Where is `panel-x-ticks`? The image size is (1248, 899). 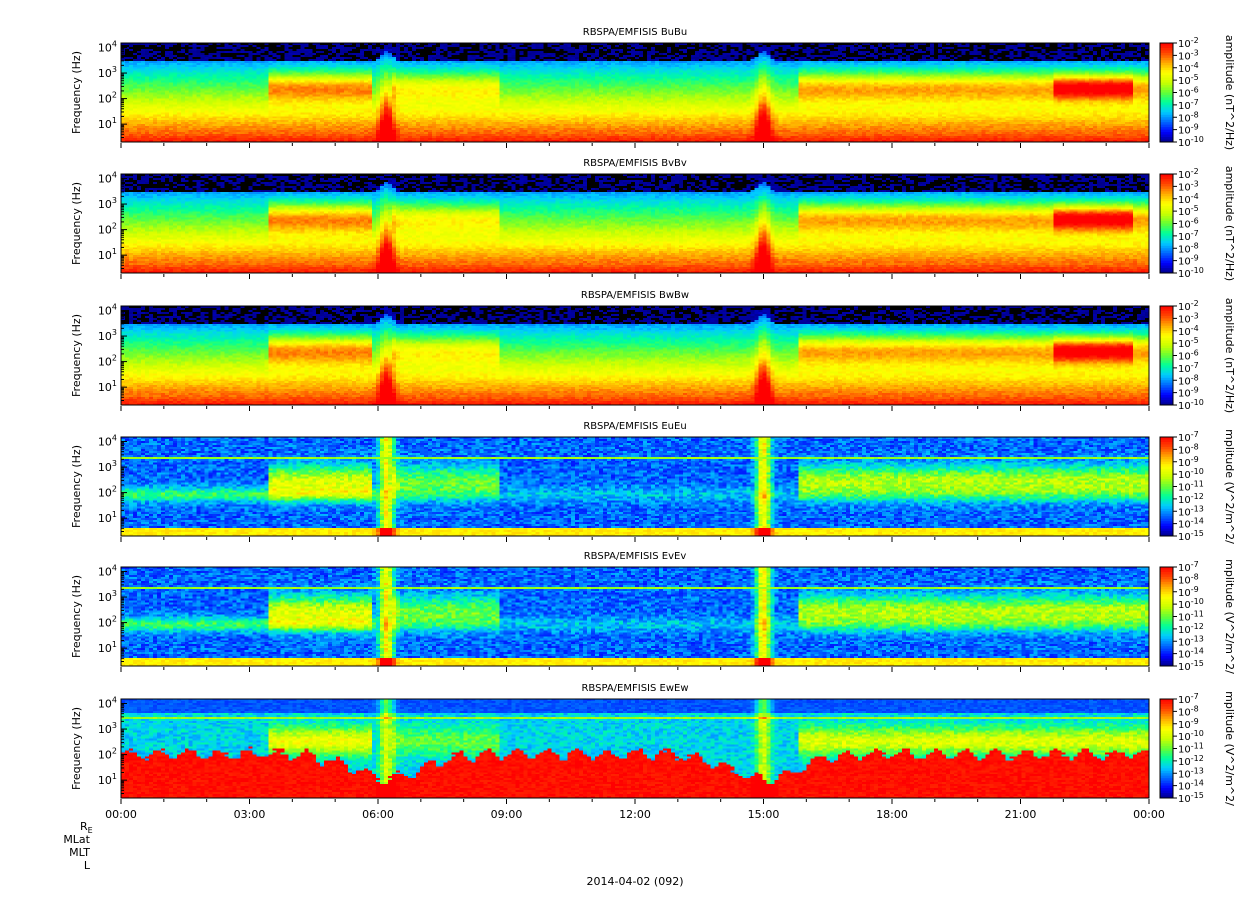
panel-x-ticks is located at coordinates (635, 801).